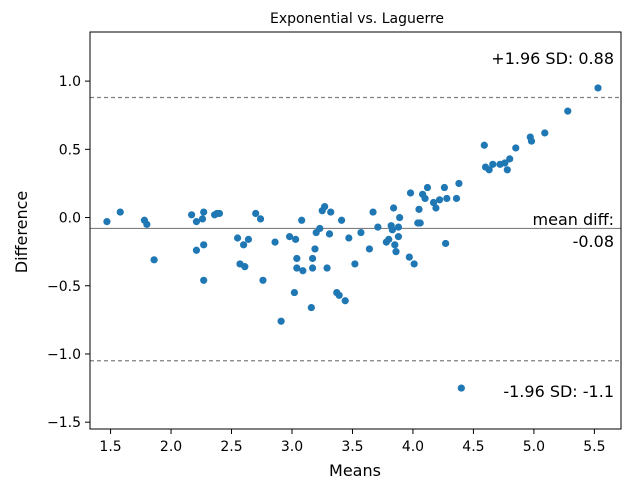  I want to click on x-tick-label: 2.5, so click(231, 447).